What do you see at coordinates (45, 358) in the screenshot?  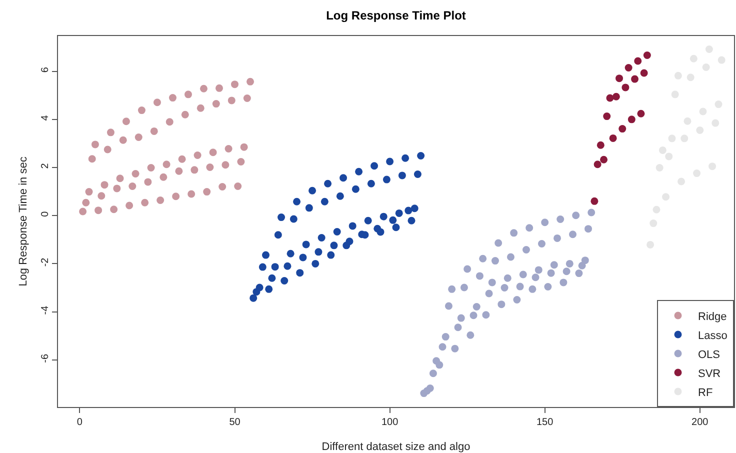 I see `y-tick-label: -6` at bounding box center [45, 358].